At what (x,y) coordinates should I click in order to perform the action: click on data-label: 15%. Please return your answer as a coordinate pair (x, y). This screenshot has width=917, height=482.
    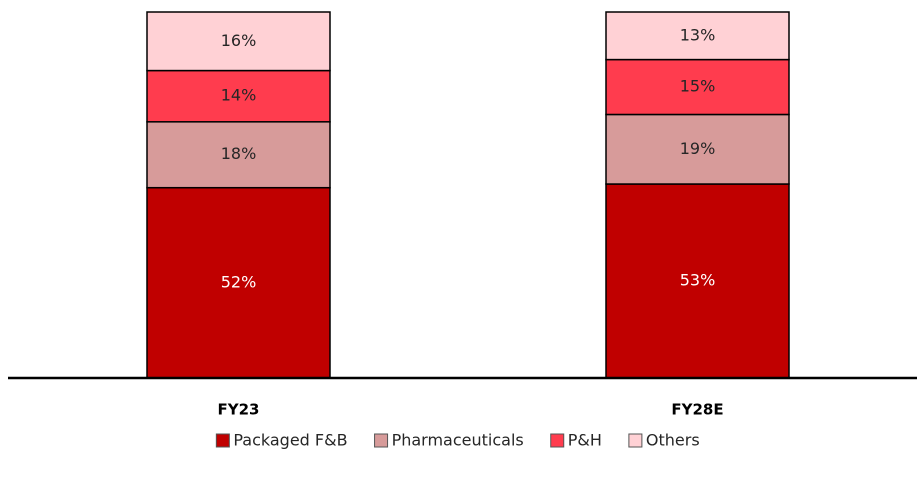
    Looking at the image, I should click on (698, 86).